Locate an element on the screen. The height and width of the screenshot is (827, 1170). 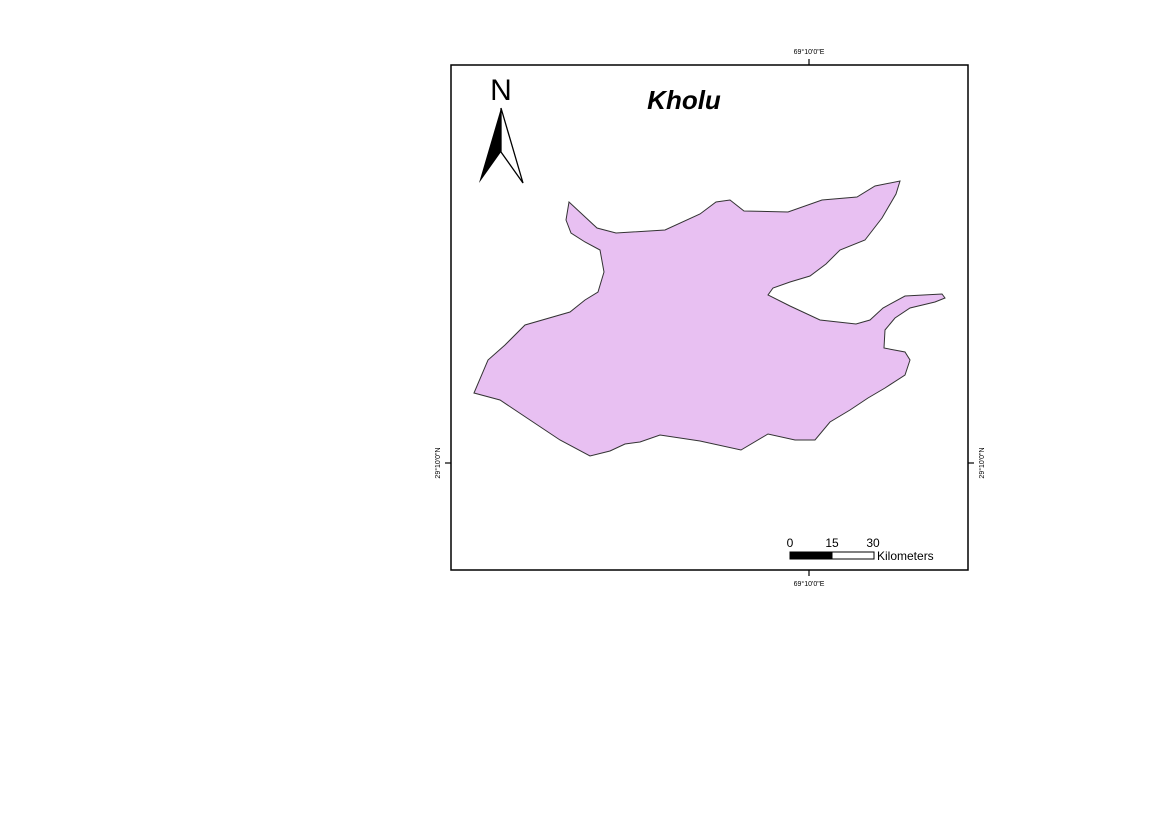
longitude-label-top: 69°10'0"E is located at coordinates (809, 52).